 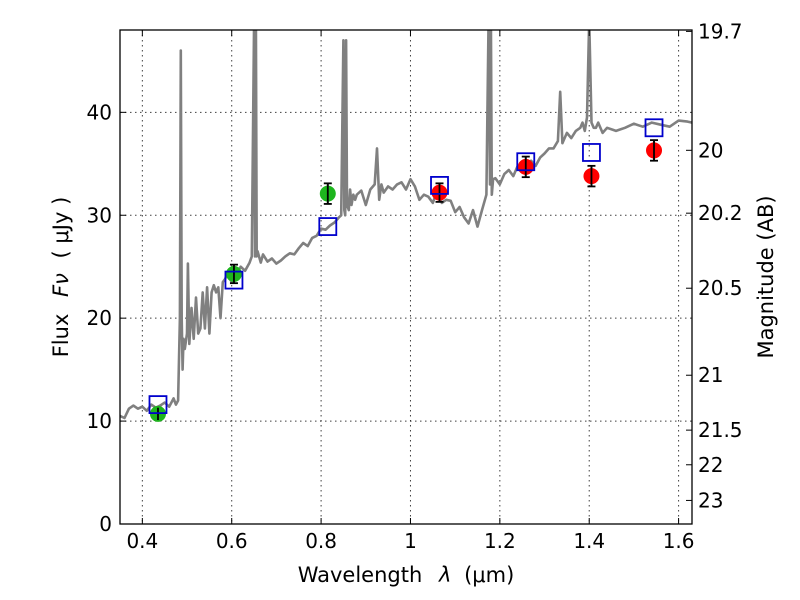 What do you see at coordinates (679, 541) in the screenshot?
I see `x-tick-label: 1.6` at bounding box center [679, 541].